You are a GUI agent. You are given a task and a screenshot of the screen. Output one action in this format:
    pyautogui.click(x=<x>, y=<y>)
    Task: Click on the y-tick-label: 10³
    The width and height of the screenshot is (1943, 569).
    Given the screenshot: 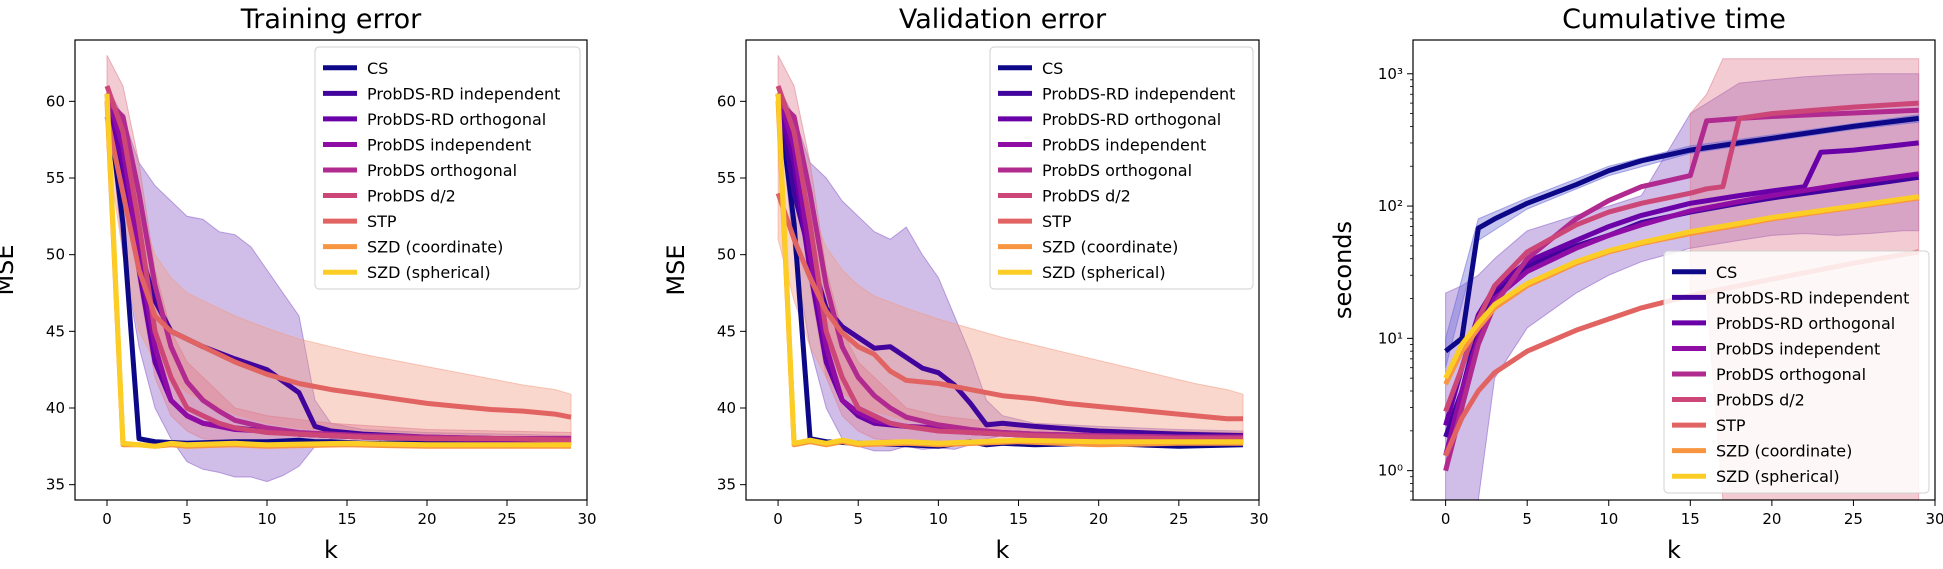 What is the action you would take?
    pyautogui.click(x=1390, y=74)
    